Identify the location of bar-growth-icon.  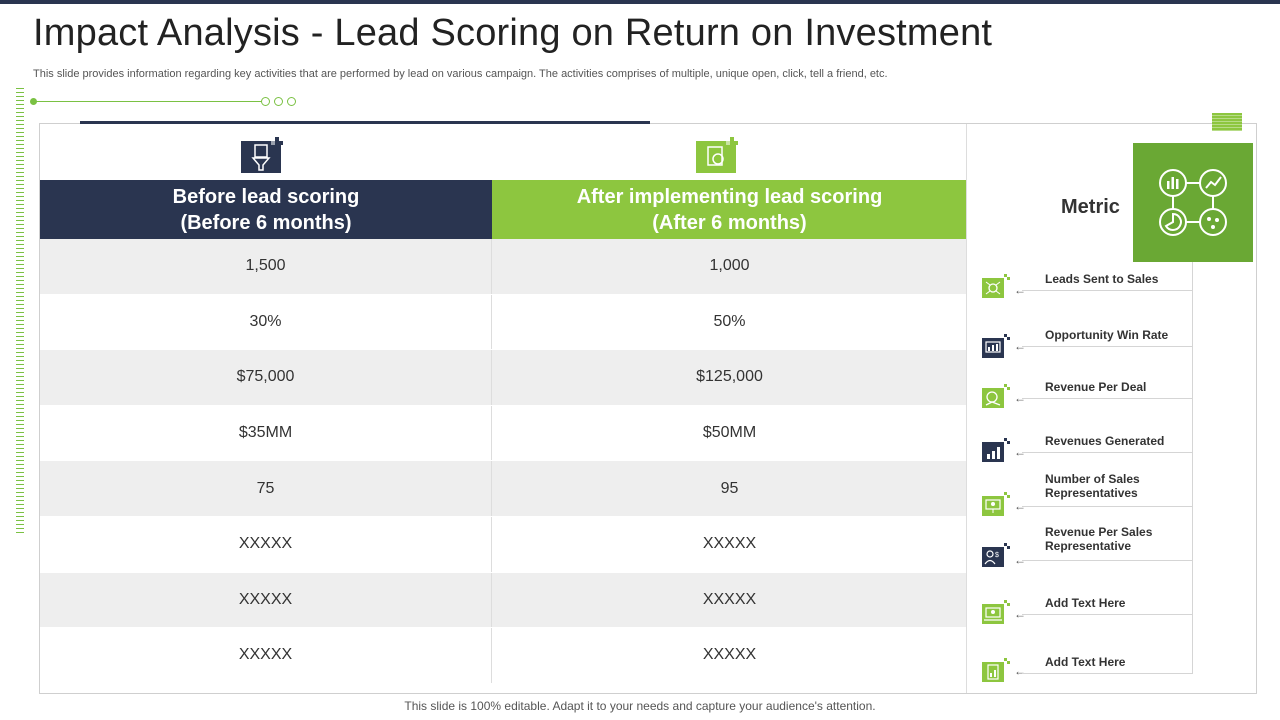
(995, 450).